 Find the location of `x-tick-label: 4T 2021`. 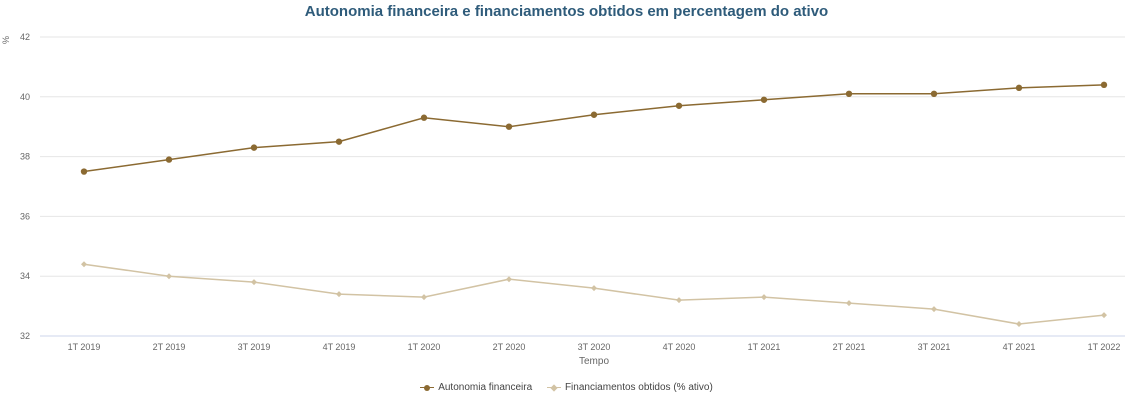

x-tick-label: 4T 2021 is located at coordinates (1019, 347).